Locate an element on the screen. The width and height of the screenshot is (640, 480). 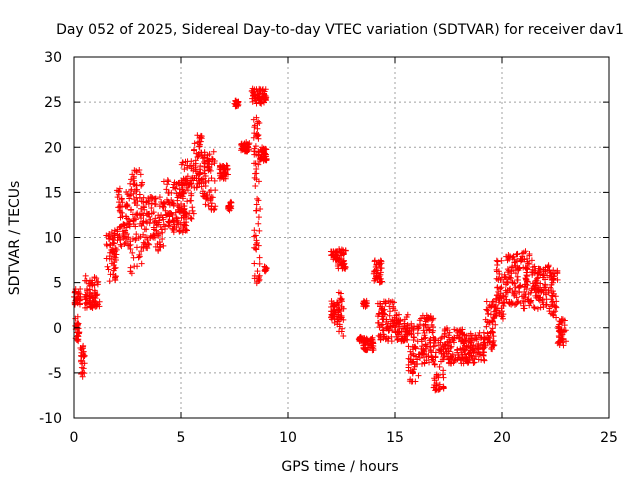
y-tick-label: 0 is located at coordinates (57, 329).